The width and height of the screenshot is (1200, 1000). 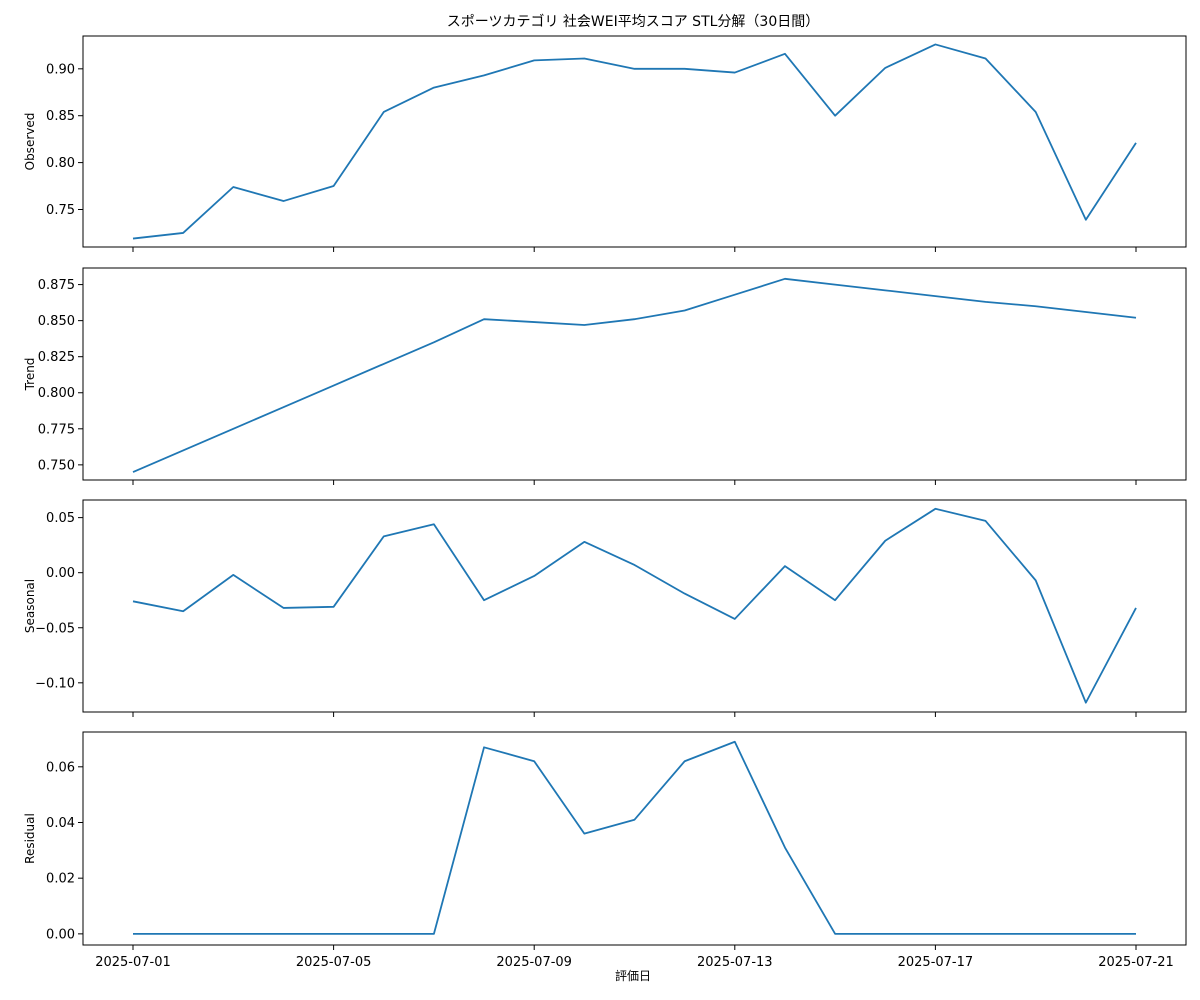 What do you see at coordinates (633, 975) in the screenshot?
I see `x-axis-label: 評価日` at bounding box center [633, 975].